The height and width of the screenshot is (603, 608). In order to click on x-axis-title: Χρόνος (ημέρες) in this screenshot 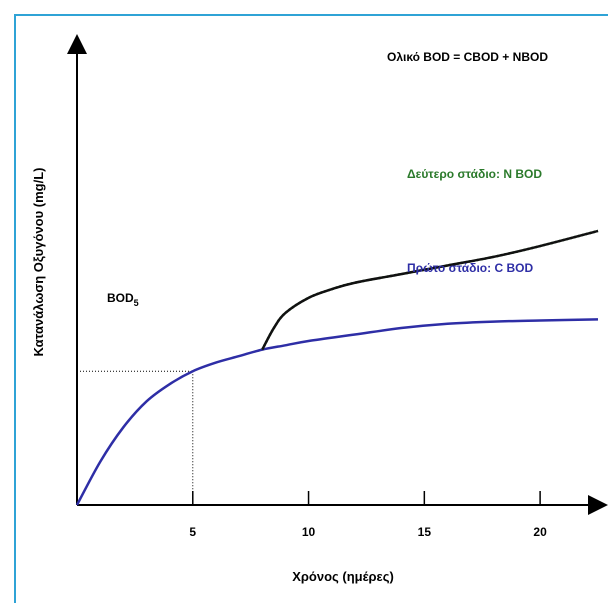, I will do `click(343, 576)`.